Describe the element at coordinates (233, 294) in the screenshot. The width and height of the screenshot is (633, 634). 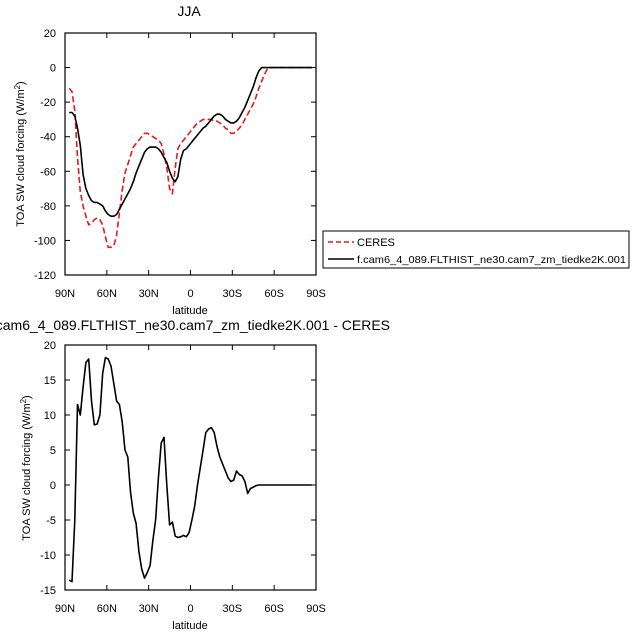
I see `top-x-tick-label: 30S` at that location.